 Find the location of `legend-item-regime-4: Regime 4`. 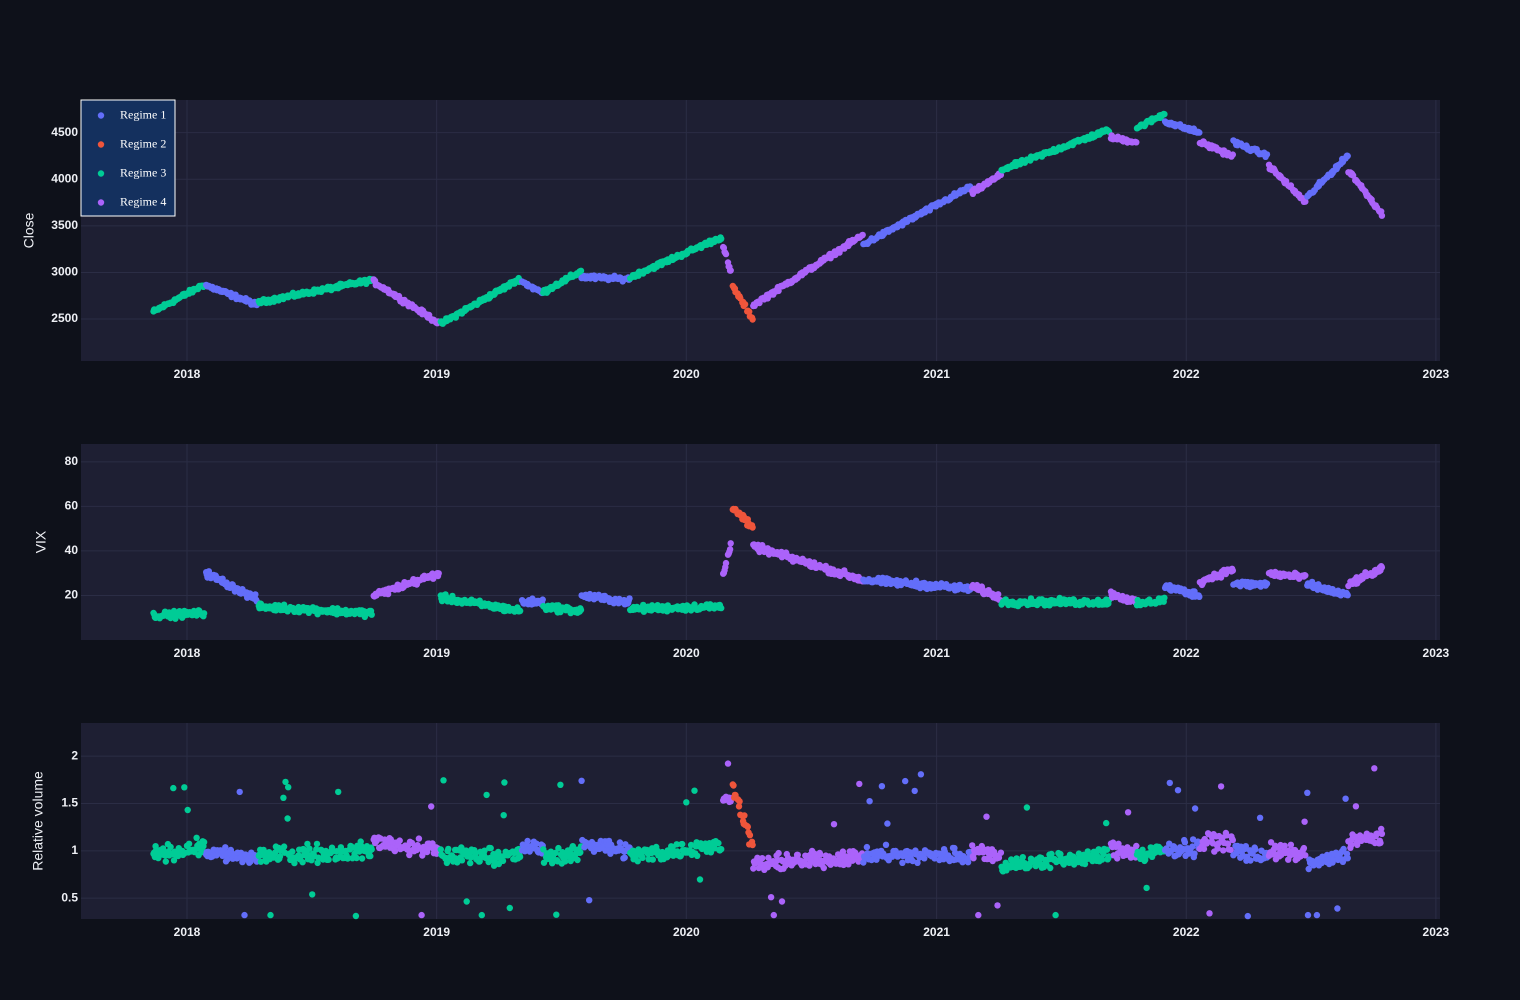

legend-item-regime-4: Regime 4 is located at coordinates (132, 201).